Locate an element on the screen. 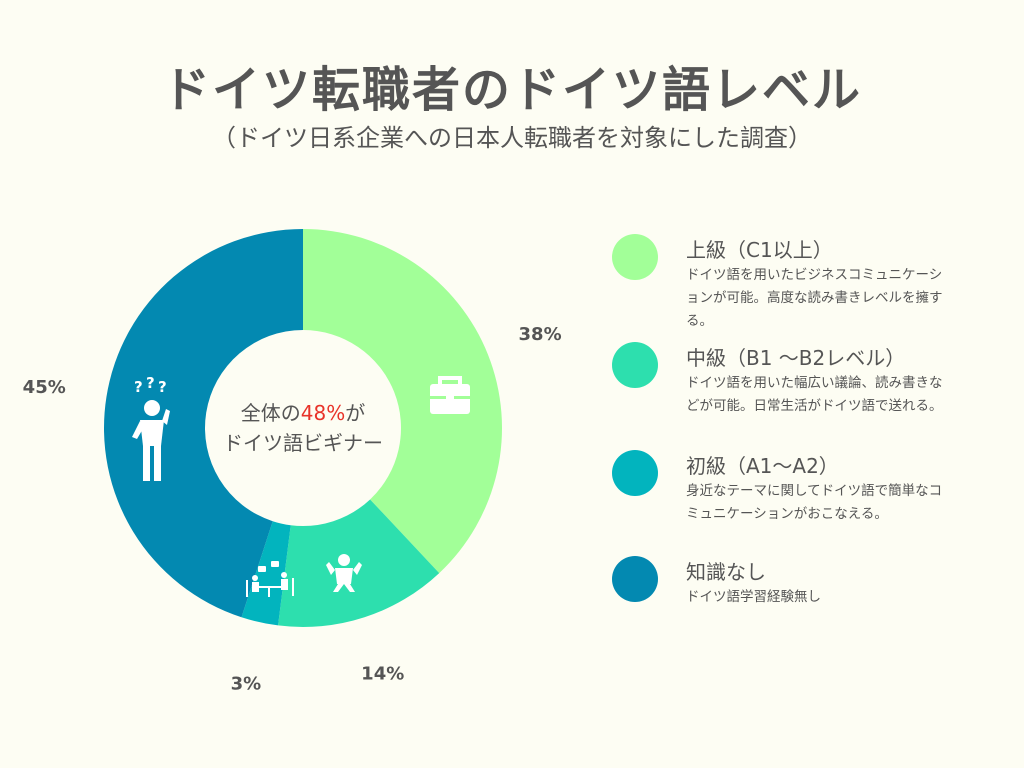 This screenshot has height=768, width=1024. briefcase-icon is located at coordinates (450, 395).